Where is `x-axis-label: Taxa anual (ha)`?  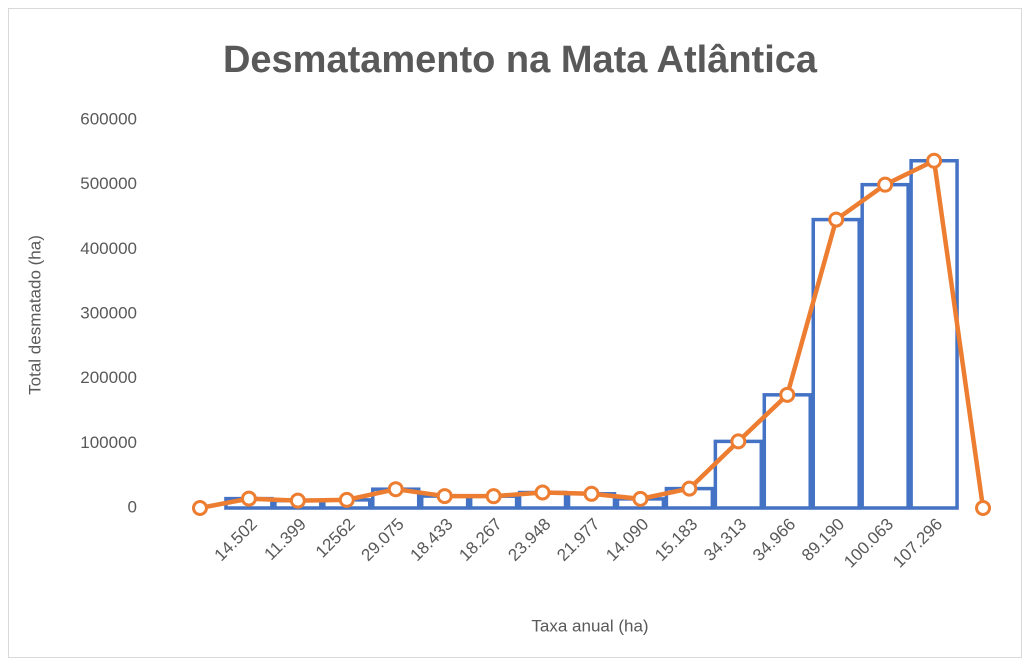
x-axis-label: Taxa anual (ha) is located at coordinates (589, 625).